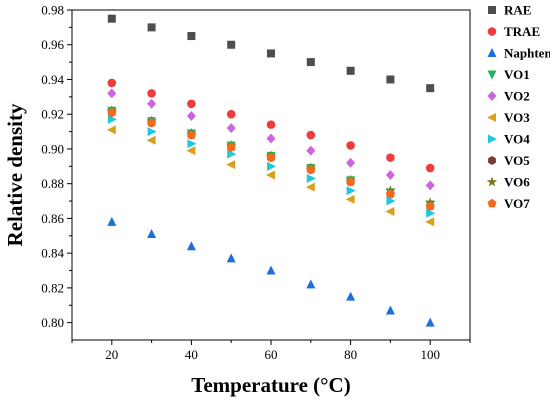 The image size is (550, 400). Describe the element at coordinates (508, 182) in the screenshot. I see `legend-item: VO6` at that location.